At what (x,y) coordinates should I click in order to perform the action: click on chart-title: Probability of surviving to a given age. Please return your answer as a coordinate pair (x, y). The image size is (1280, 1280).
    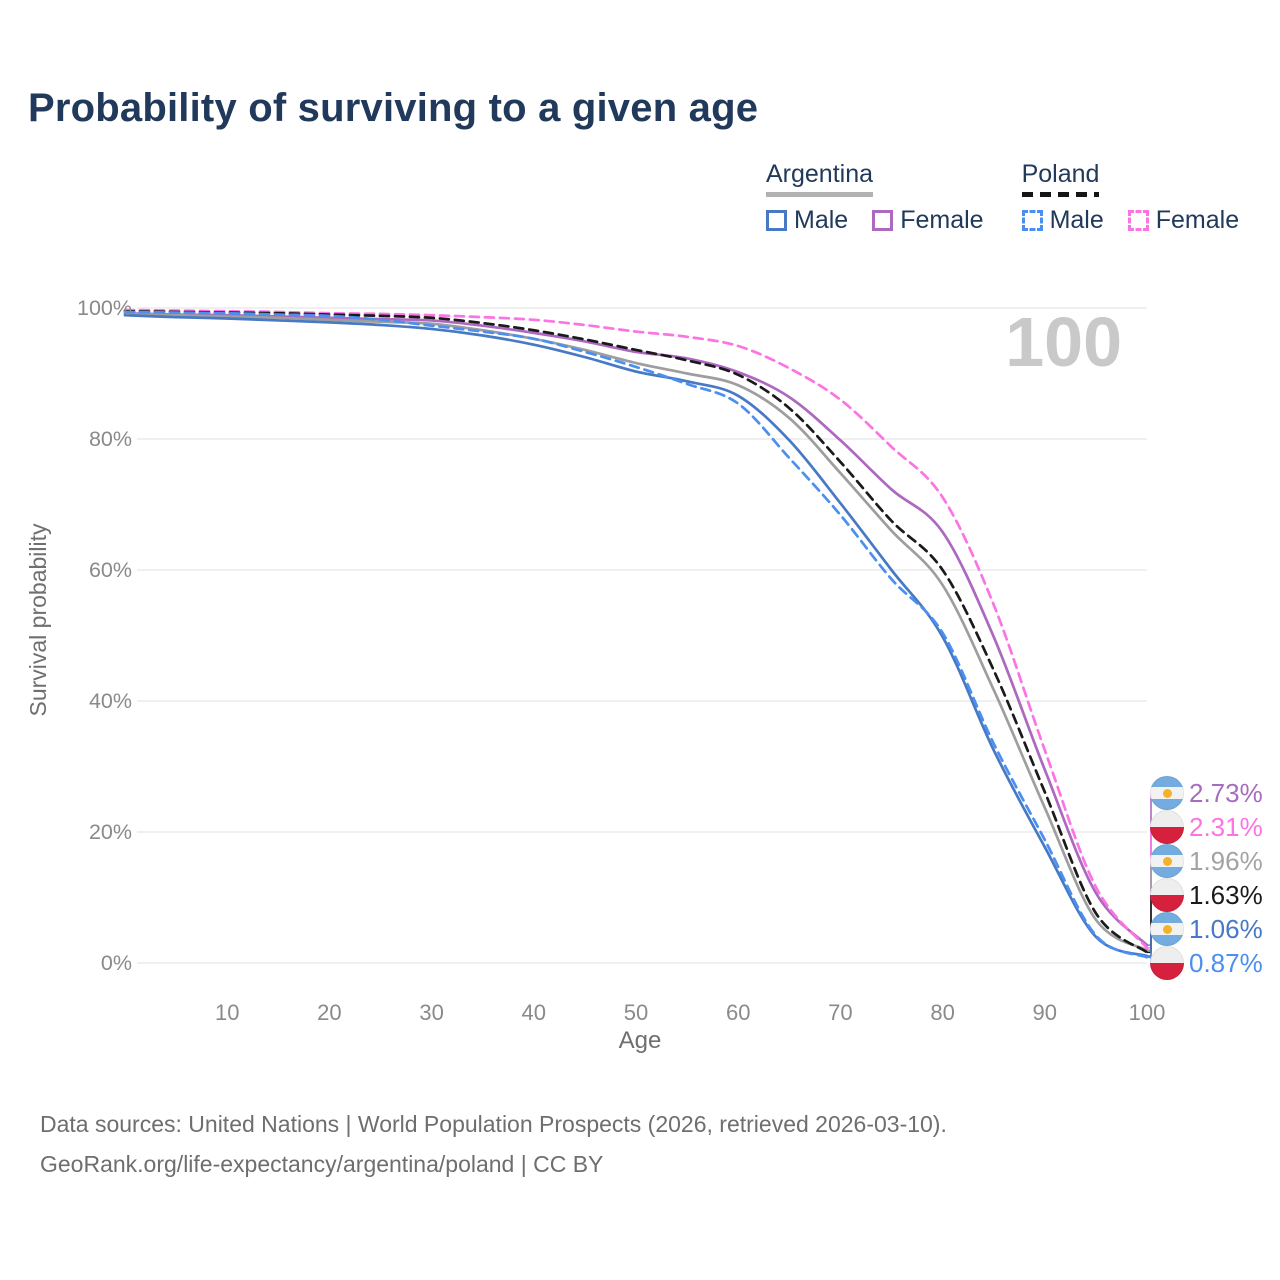
    Looking at the image, I should click on (393, 108).